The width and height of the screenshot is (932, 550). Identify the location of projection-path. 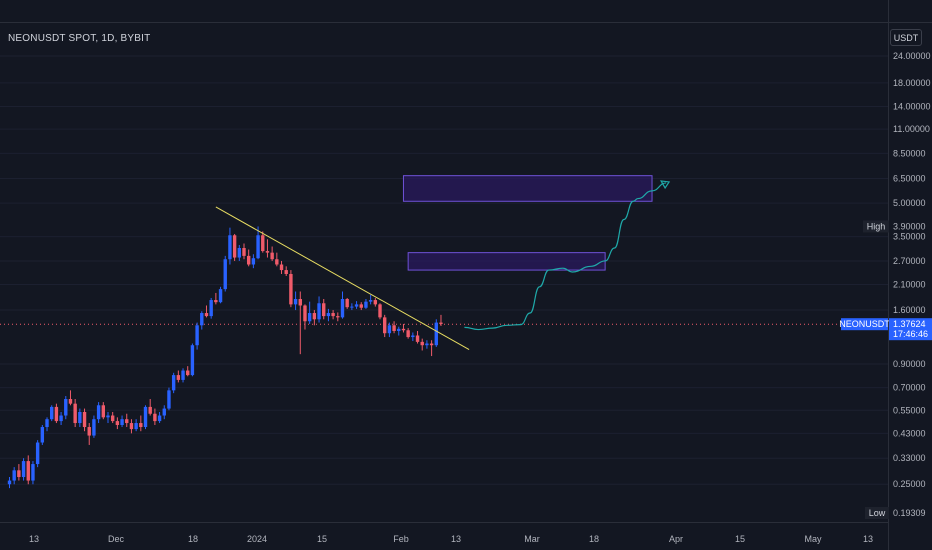
(565, 256).